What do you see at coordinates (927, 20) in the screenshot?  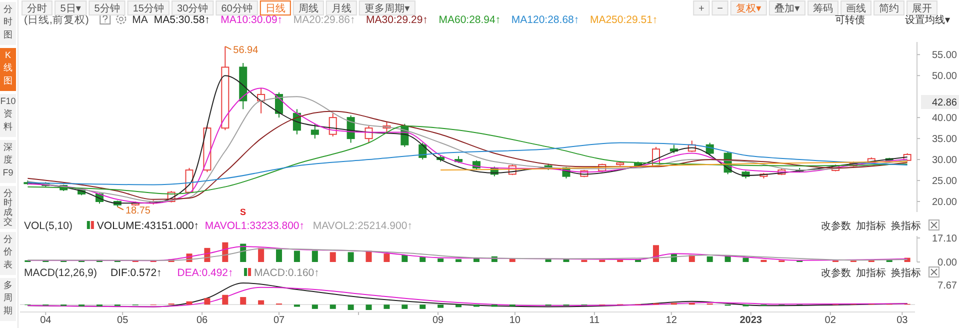 I see `text: 设置均线▾` at bounding box center [927, 20].